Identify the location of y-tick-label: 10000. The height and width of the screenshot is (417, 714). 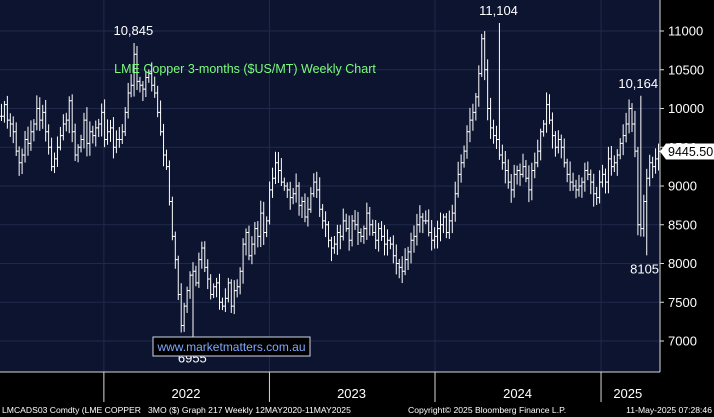
(686, 108).